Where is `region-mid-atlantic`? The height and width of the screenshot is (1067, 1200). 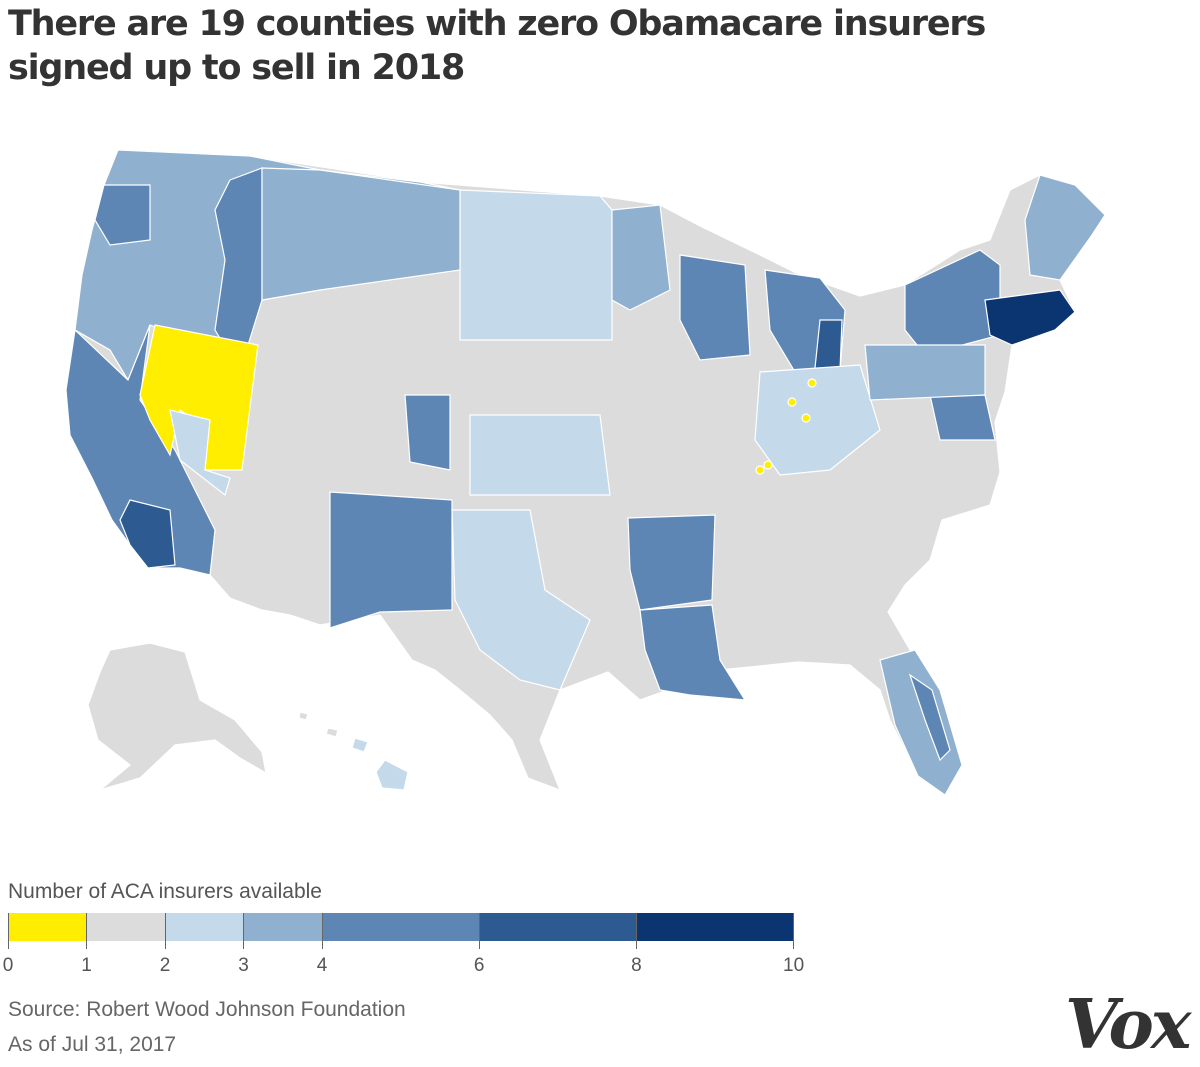 region-mid-atlantic is located at coordinates (962, 417).